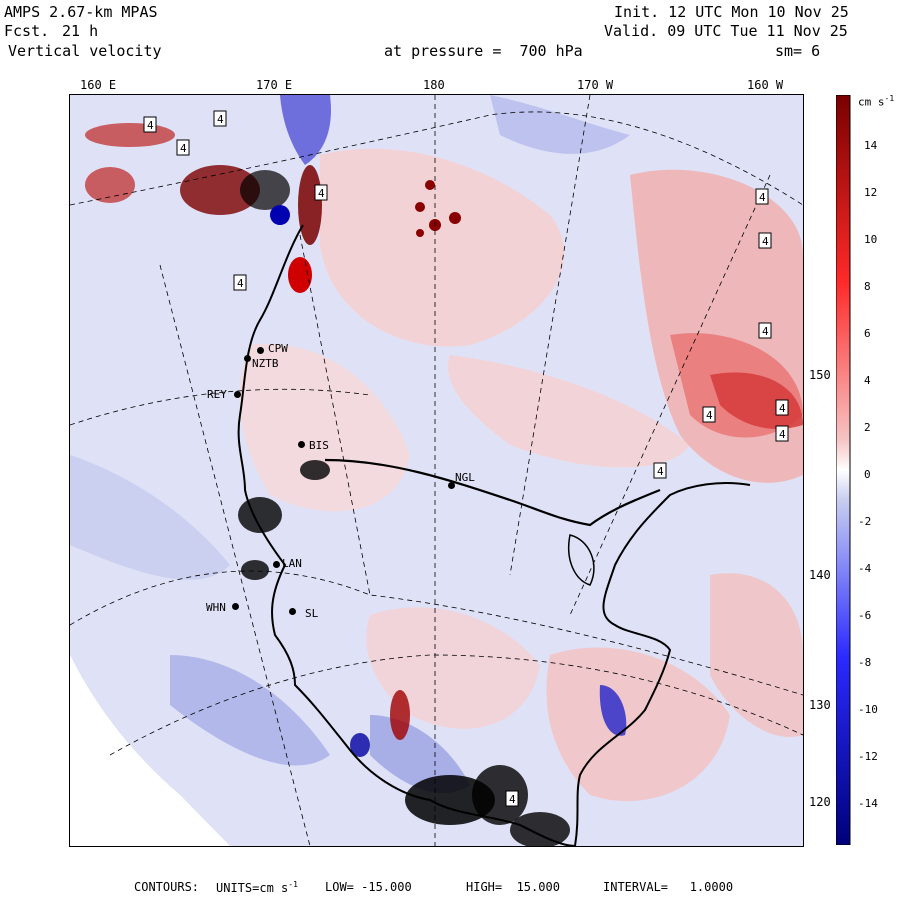  What do you see at coordinates (235, 606) in the screenshot?
I see `station-dot-whn` at bounding box center [235, 606].